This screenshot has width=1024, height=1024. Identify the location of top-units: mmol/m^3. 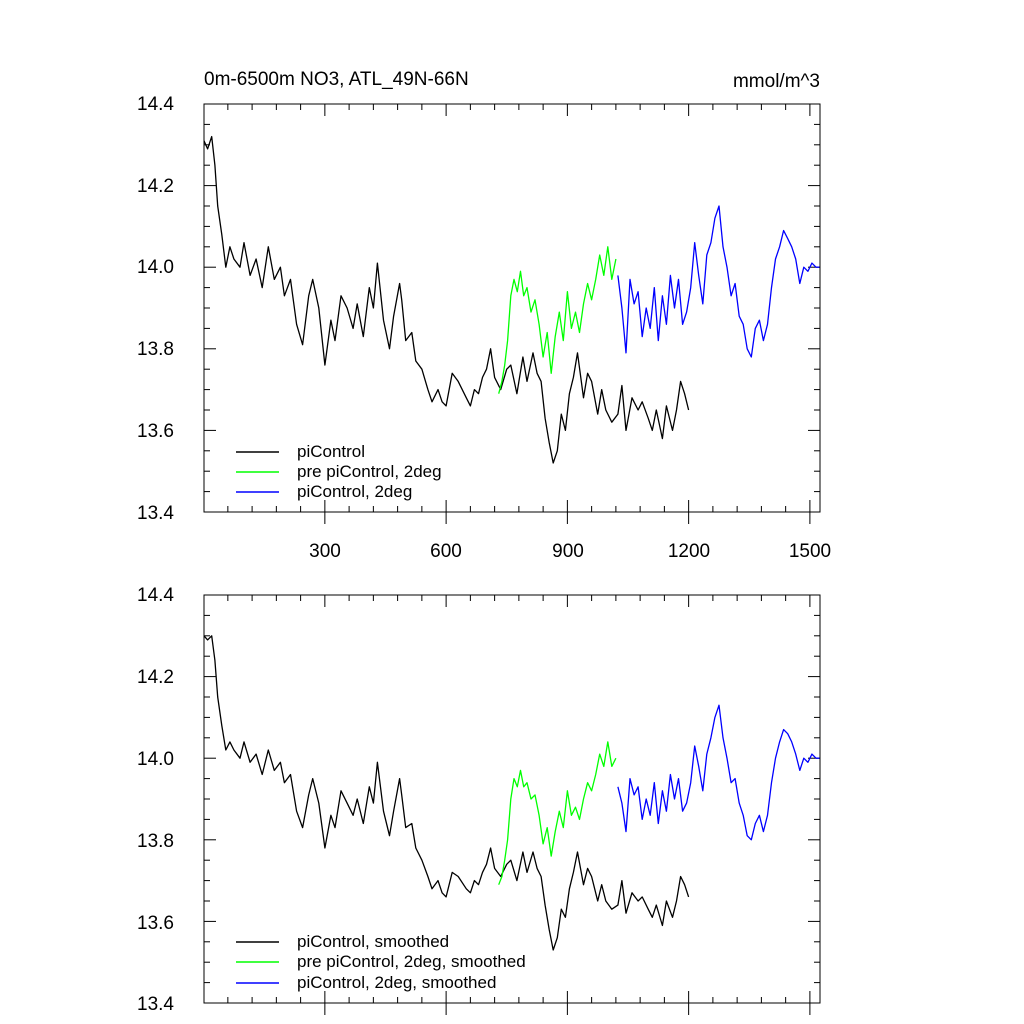
(776, 81).